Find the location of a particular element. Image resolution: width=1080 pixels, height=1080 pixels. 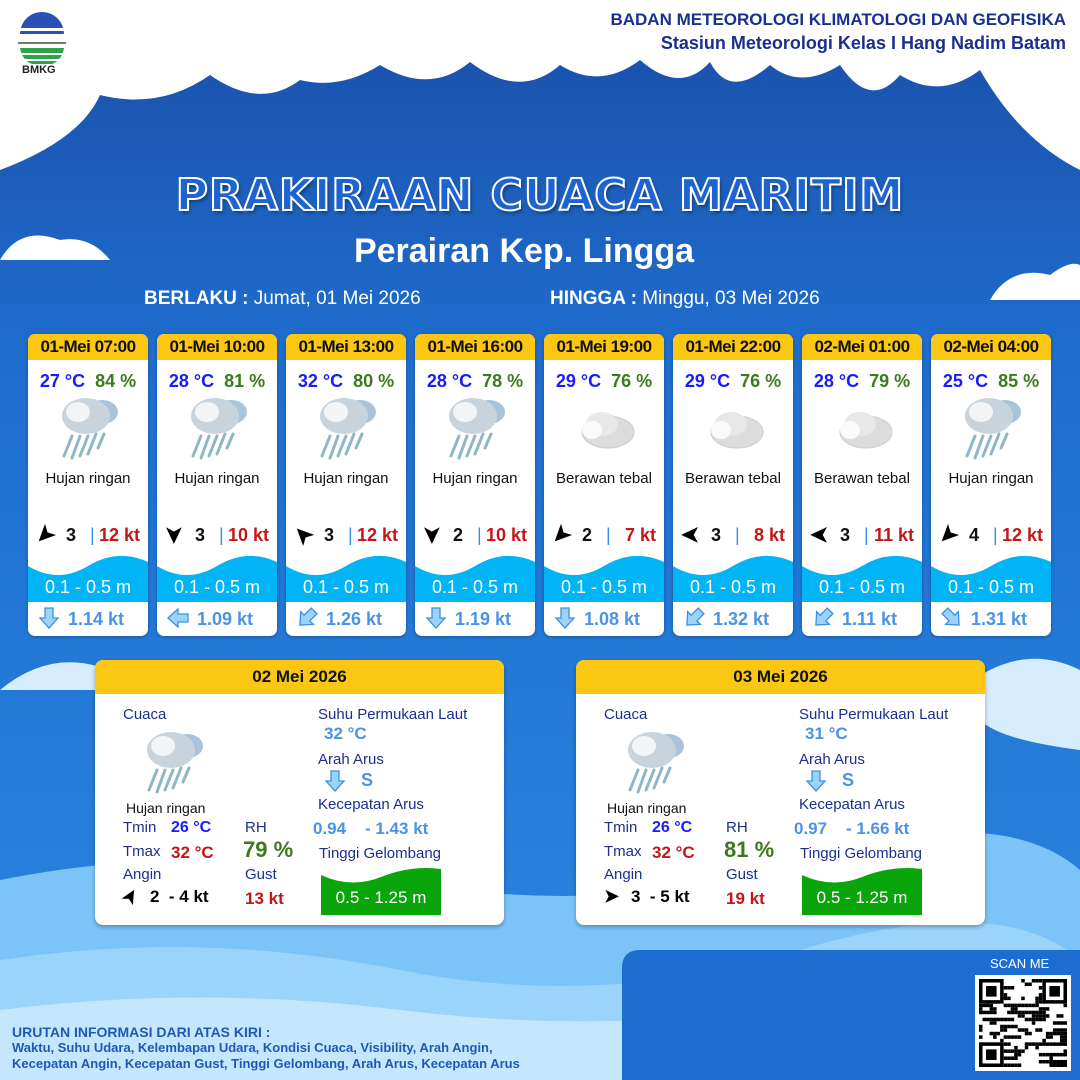

current-speed: 1.26 kt is located at coordinates (354, 619).